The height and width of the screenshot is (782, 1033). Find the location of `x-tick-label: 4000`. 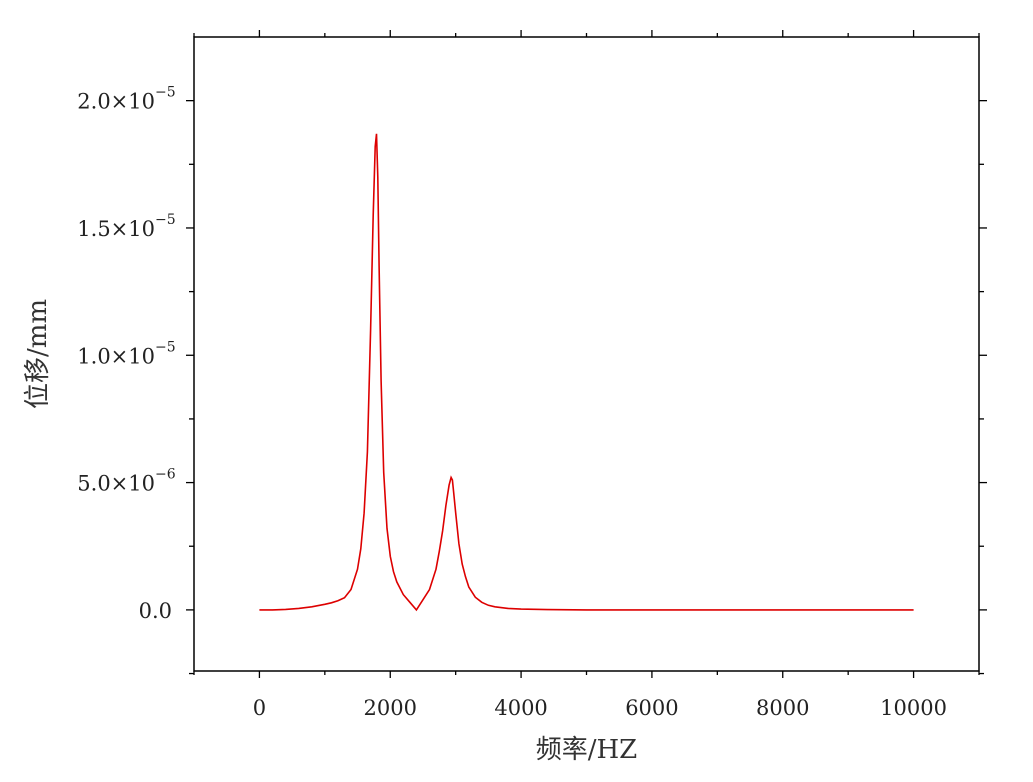

x-tick-label: 4000 is located at coordinates (520, 708).